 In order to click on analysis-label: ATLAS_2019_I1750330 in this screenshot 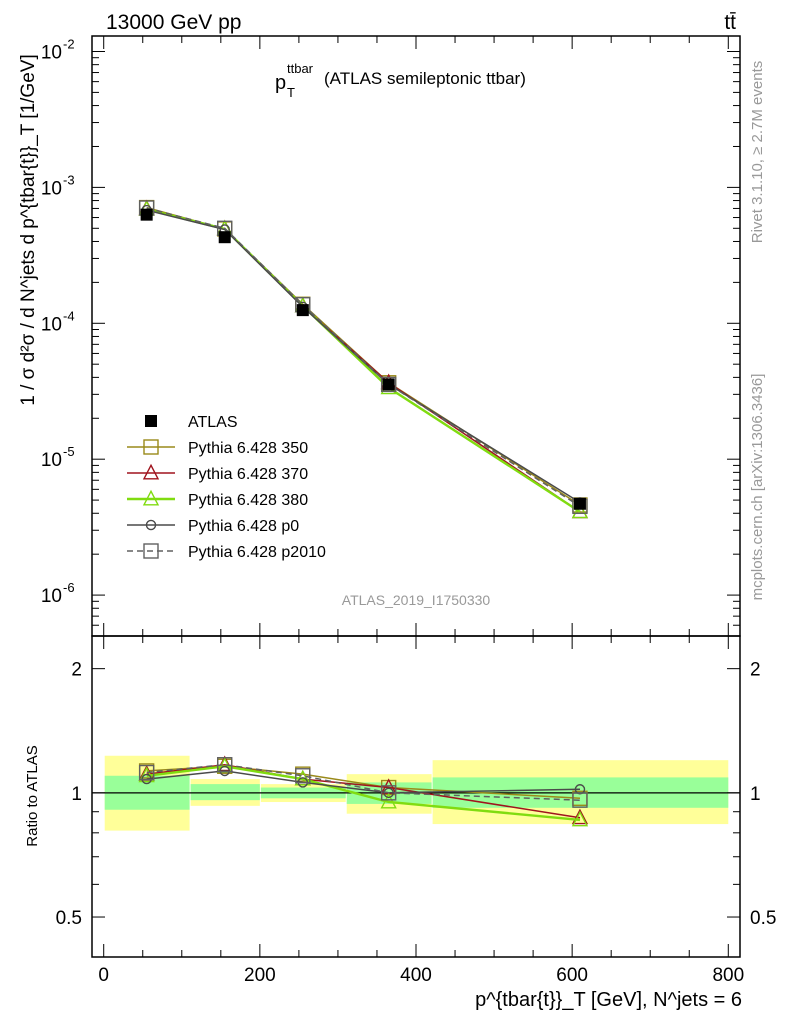, I will do `click(416, 600)`.